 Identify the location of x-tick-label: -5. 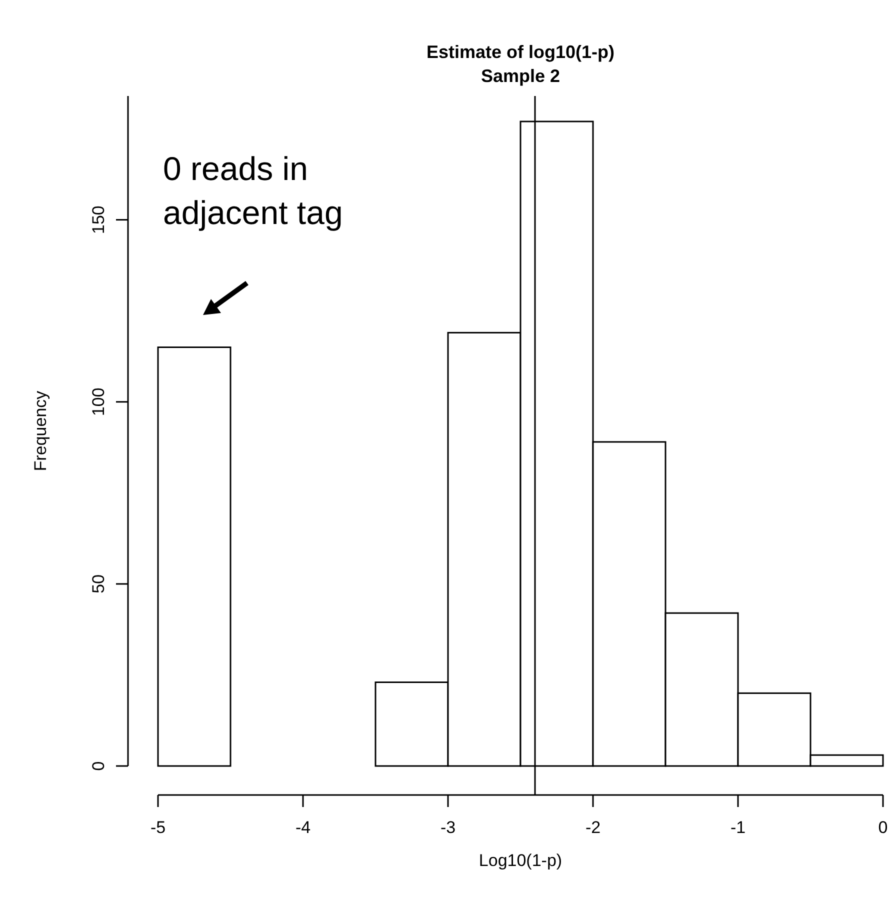
(158, 827).